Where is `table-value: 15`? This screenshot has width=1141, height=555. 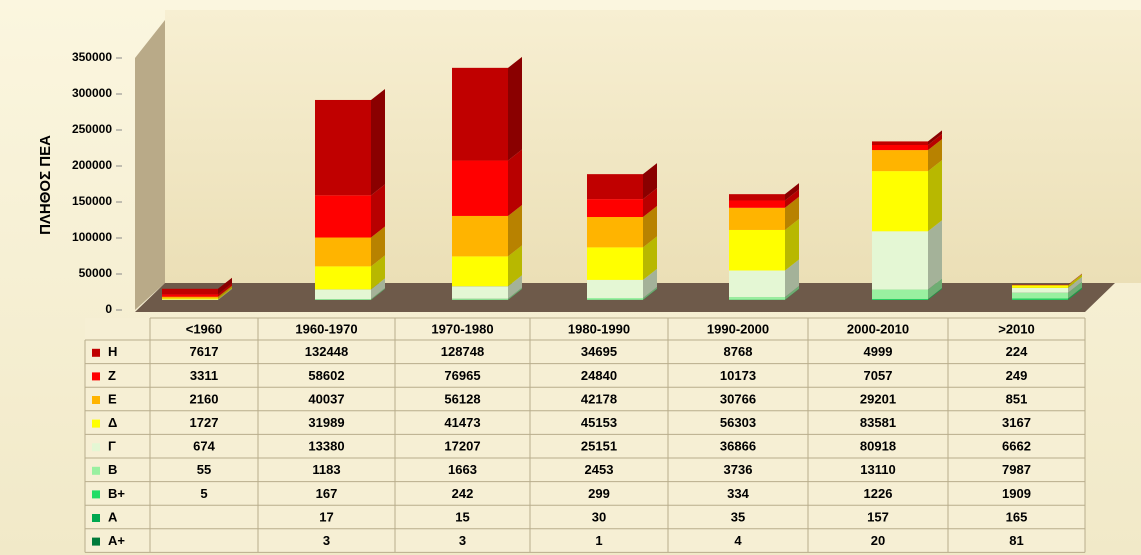
table-value: 15 is located at coordinates (462, 516).